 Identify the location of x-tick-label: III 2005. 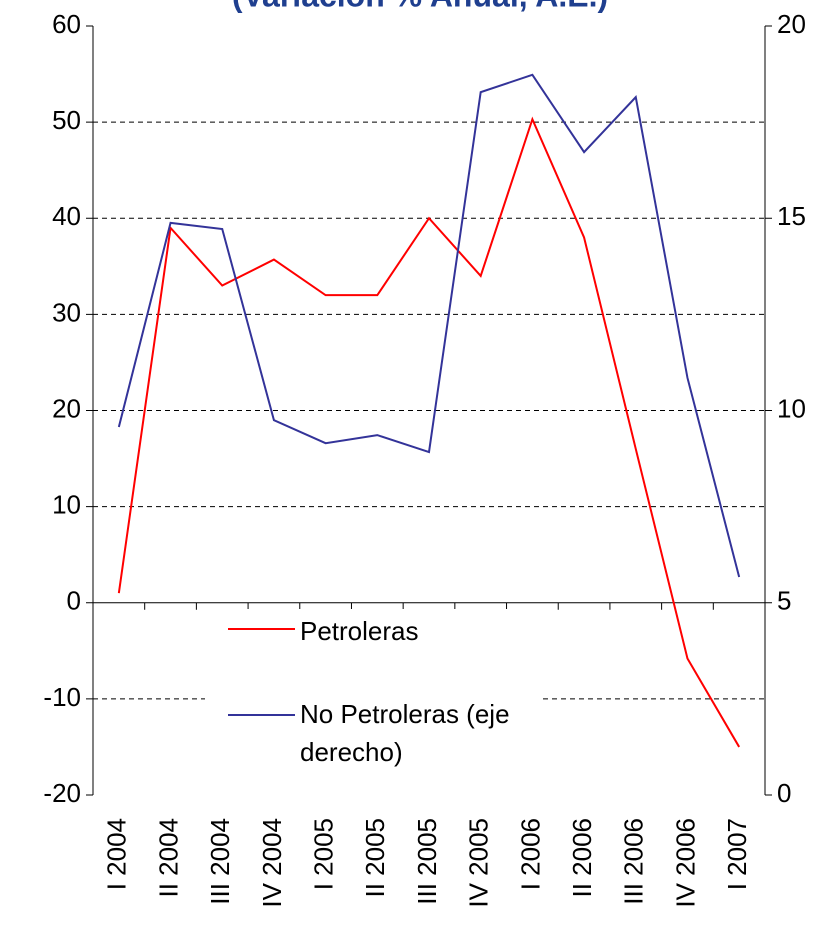
(427, 861).